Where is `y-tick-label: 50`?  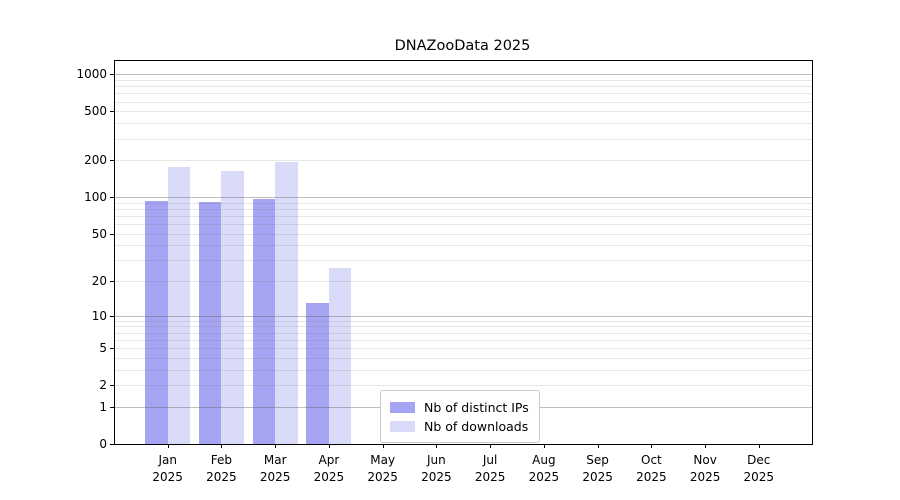
y-tick-label: 50 is located at coordinates (99, 233).